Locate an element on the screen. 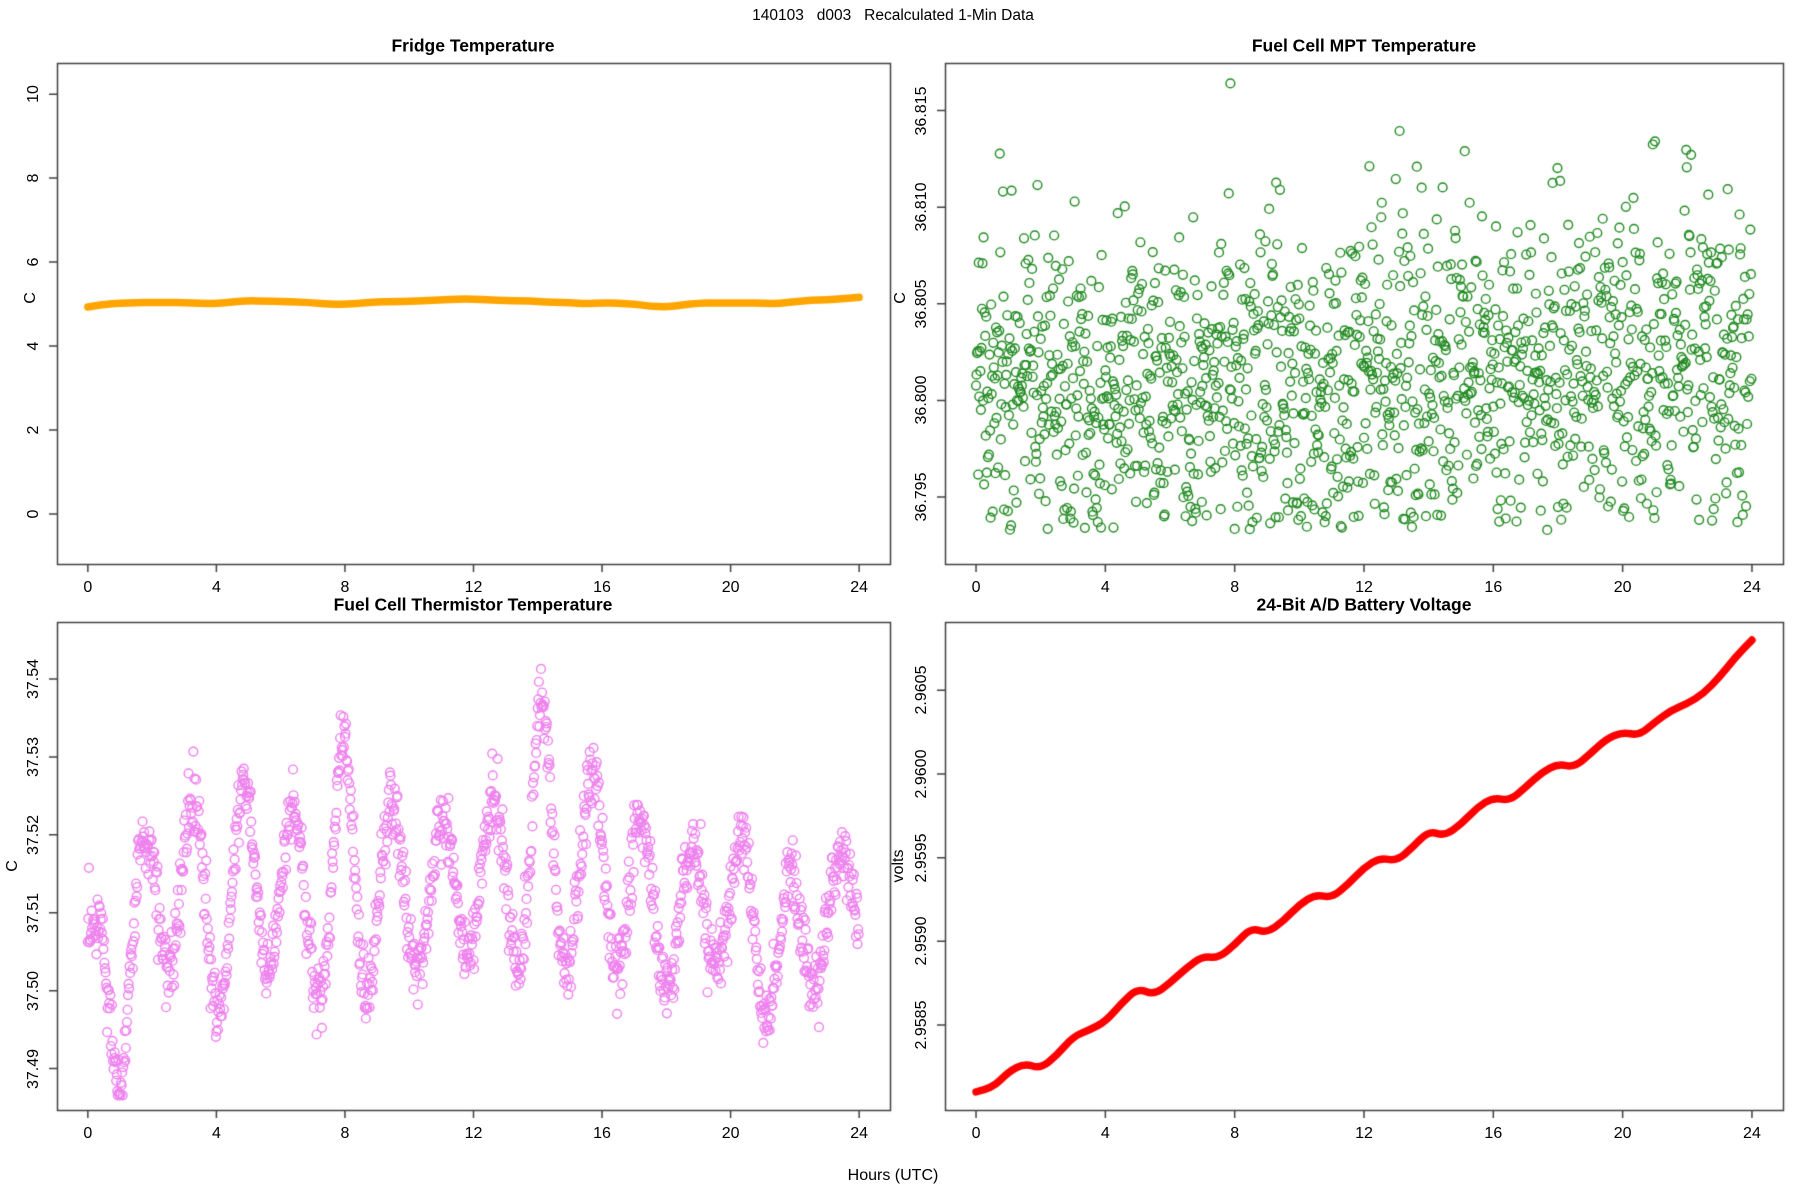 Image resolution: width=1800 pixels, height=1200 pixels. fuel-cell-thermistor-temperature-title: Fuel Cell Thermistor Temperature is located at coordinates (473, 604).